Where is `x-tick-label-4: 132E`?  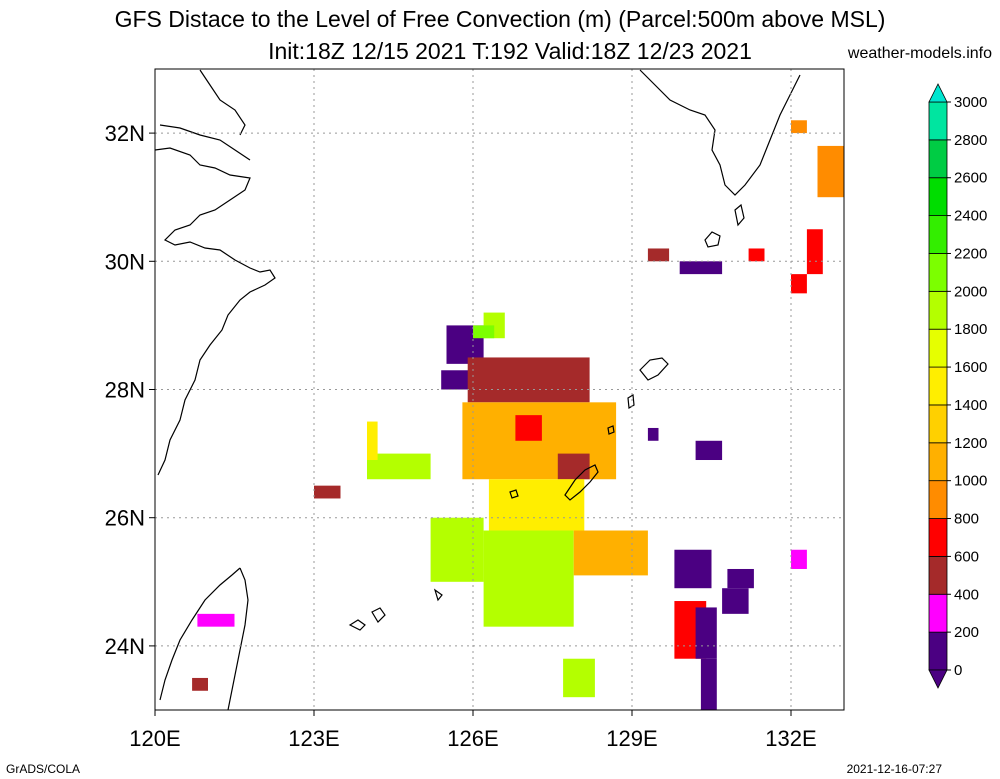
x-tick-label-4: 132E is located at coordinates (790, 738).